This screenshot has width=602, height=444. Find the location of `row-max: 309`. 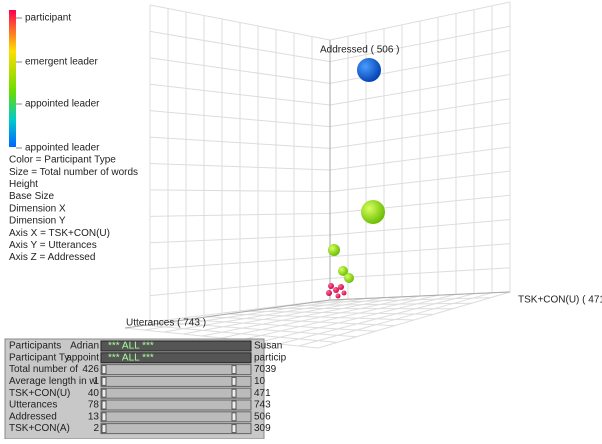

row-max: 309 is located at coordinates (262, 428).